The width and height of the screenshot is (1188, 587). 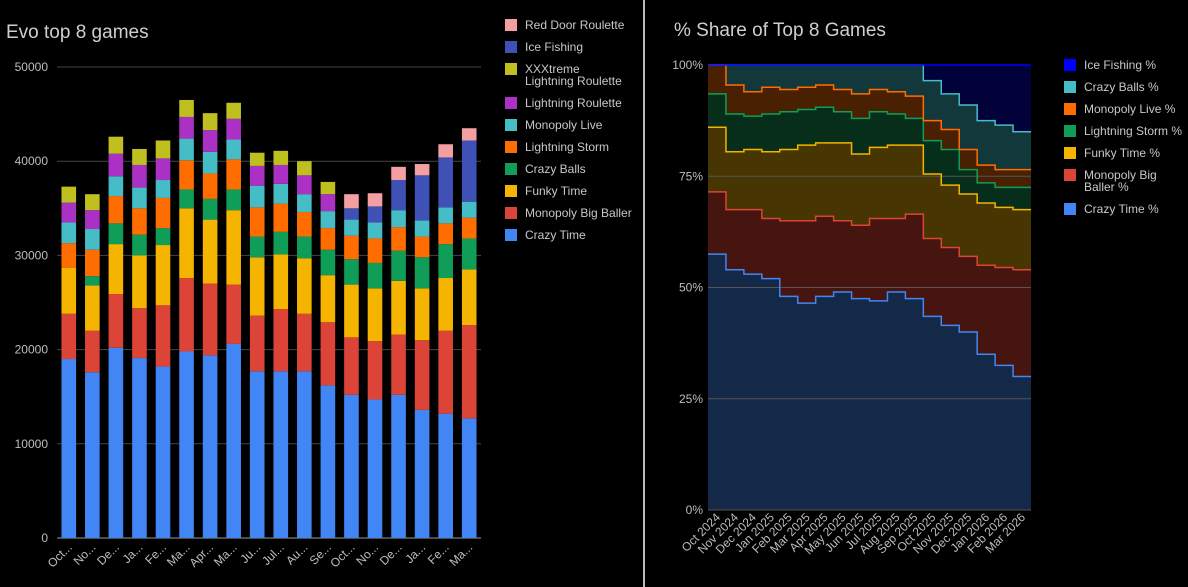 What do you see at coordinates (869, 382) in the screenshot?
I see `area-crazy-time-pct` at bounding box center [869, 382].